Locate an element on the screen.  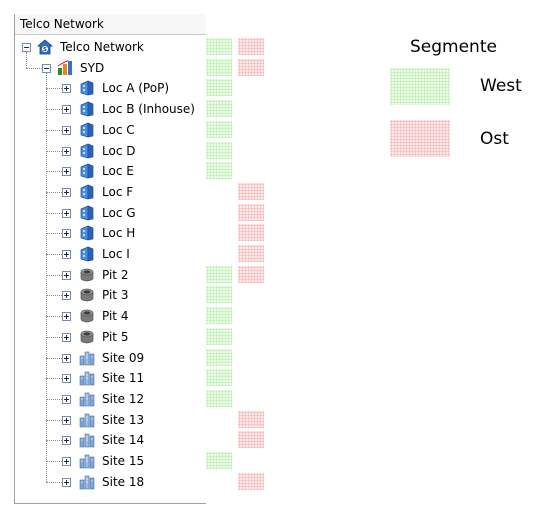
tree-row: Loc A (PoP) is located at coordinates (102, 88).